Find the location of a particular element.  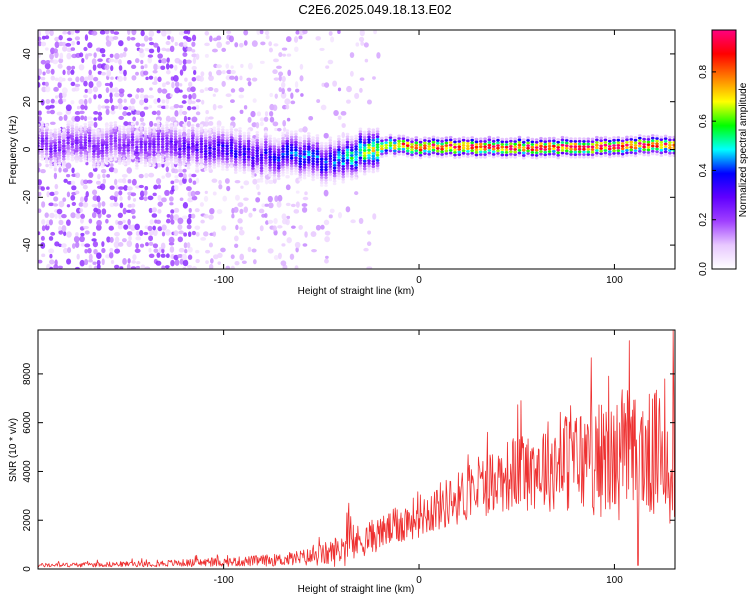

chart-title: C2E6.2025.049.18.13.E02 is located at coordinates (374, 9).